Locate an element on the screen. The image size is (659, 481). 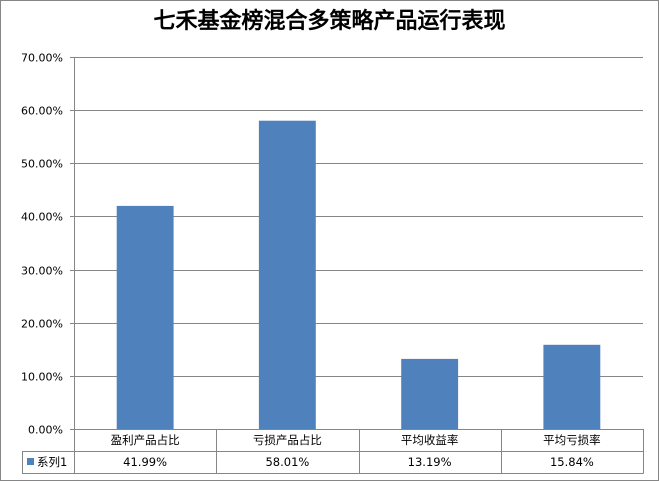
chart-title: 七禾基金榜混合多策略产品运行表现 is located at coordinates (329, 21).